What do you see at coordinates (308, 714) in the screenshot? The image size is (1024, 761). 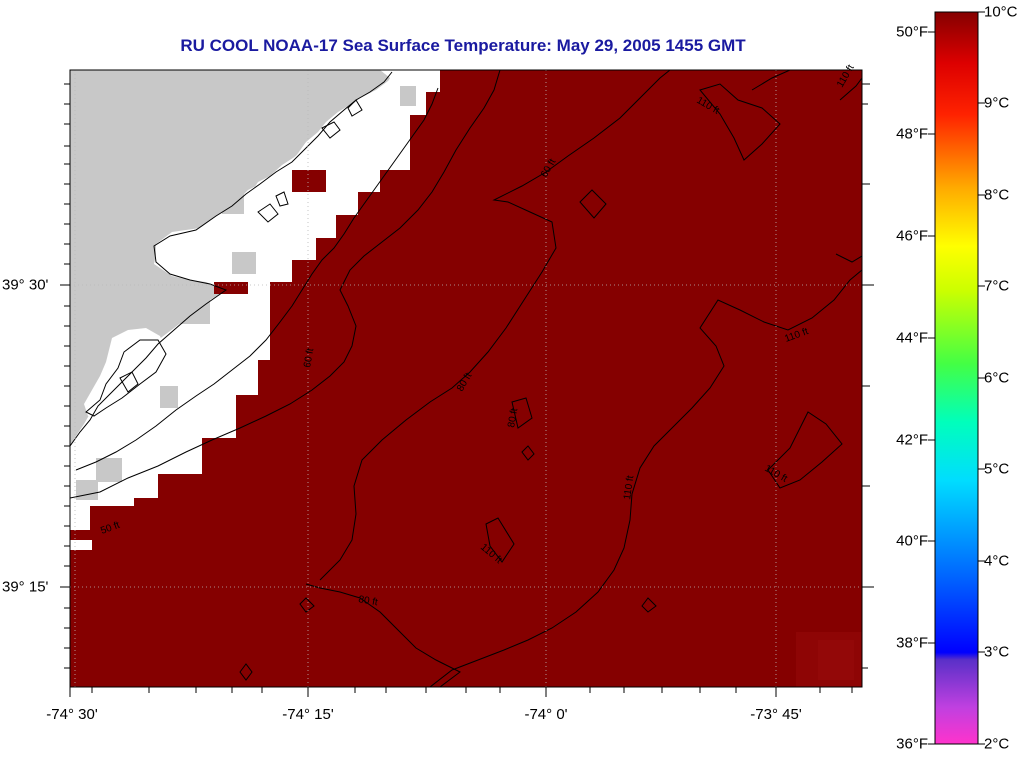 I see `x-axis-label: -74° 15'` at bounding box center [308, 714].